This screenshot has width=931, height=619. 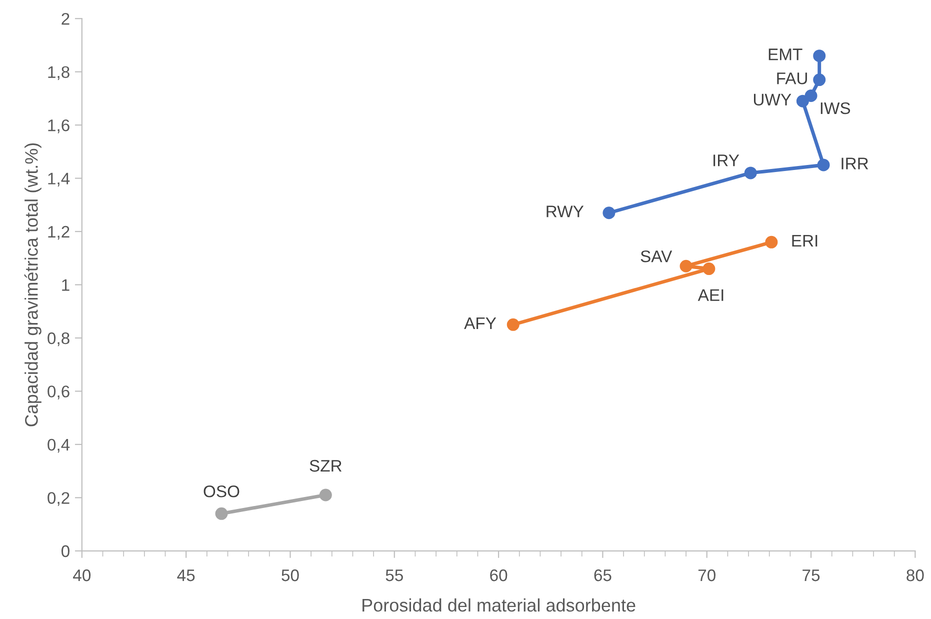 I want to click on annotation: ERI, so click(x=805, y=240).